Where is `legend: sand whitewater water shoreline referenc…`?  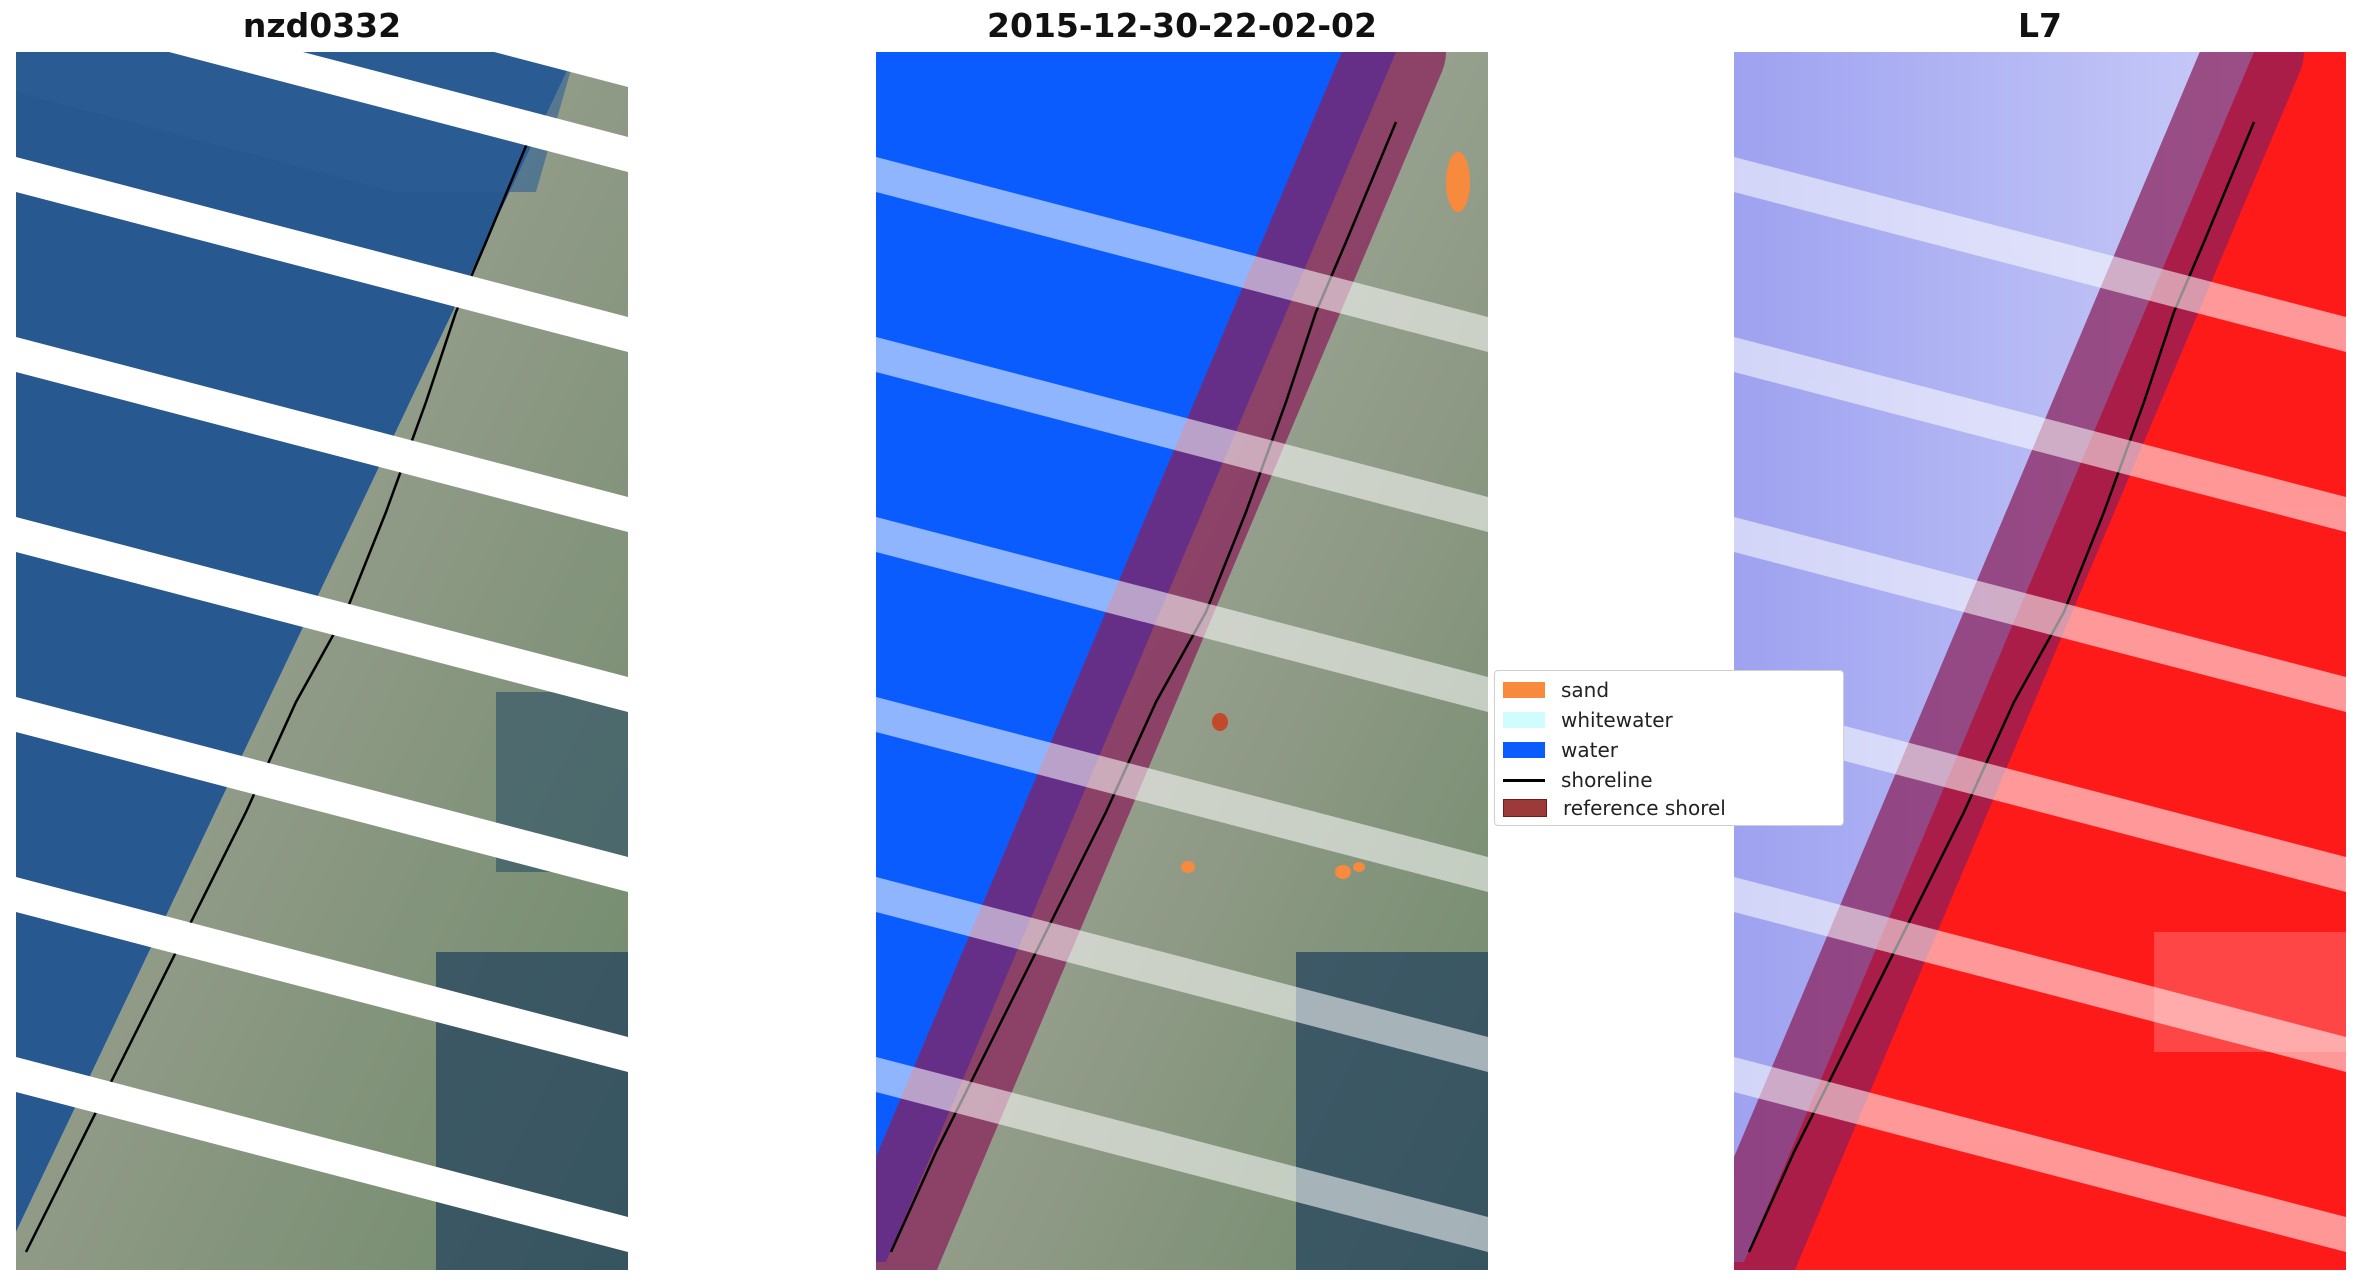
legend: sand whitewater water shoreline referenc… is located at coordinates (1669, 748).